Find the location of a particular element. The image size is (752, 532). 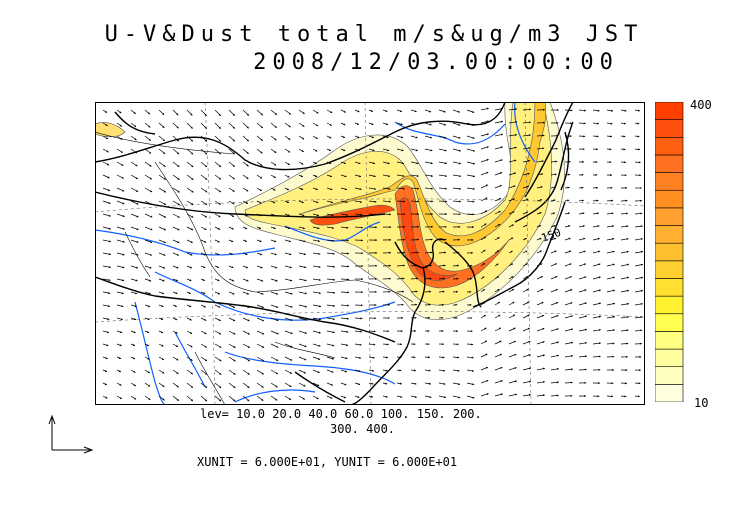

levels-line2: 300. 400. is located at coordinates (363, 429).